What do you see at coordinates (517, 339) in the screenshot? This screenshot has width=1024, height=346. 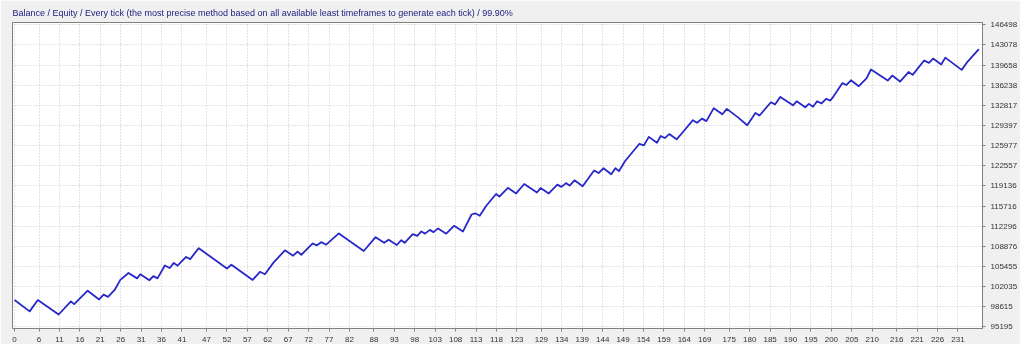 I see `x-tick-label: 123` at bounding box center [517, 339].